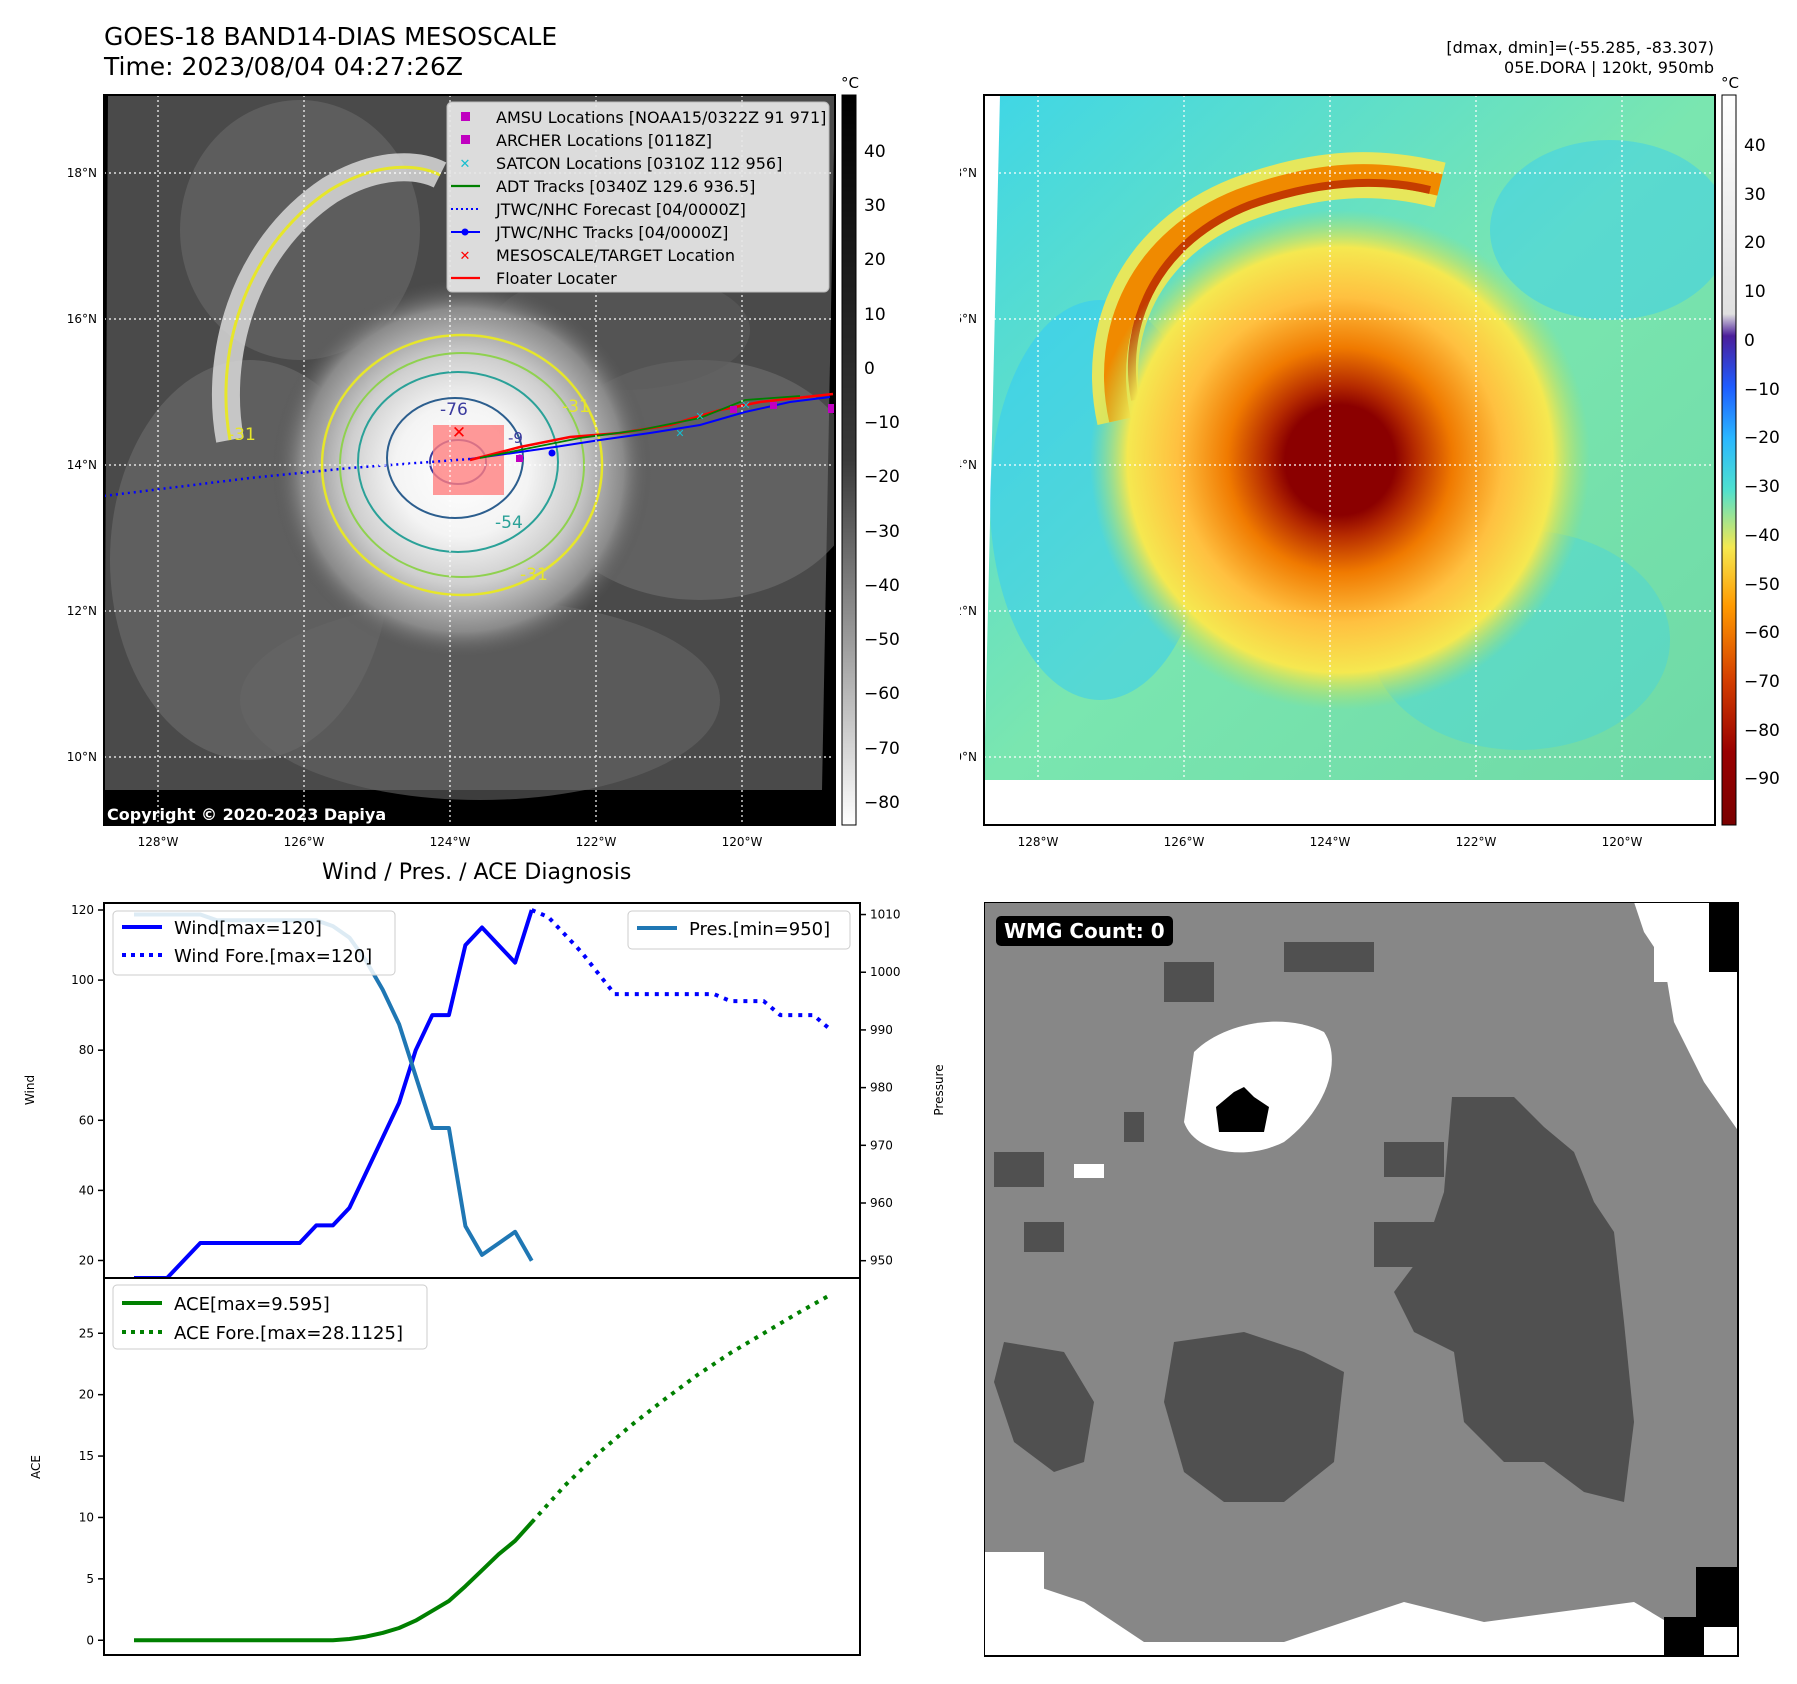 The image size is (1797, 1684). I want to click on pressure-tick-label: 950, so click(881, 1261).